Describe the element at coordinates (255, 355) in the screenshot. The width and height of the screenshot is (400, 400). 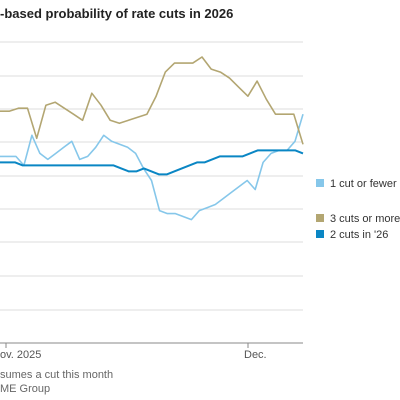
I see `x-tick-label-1: Dec.` at that location.